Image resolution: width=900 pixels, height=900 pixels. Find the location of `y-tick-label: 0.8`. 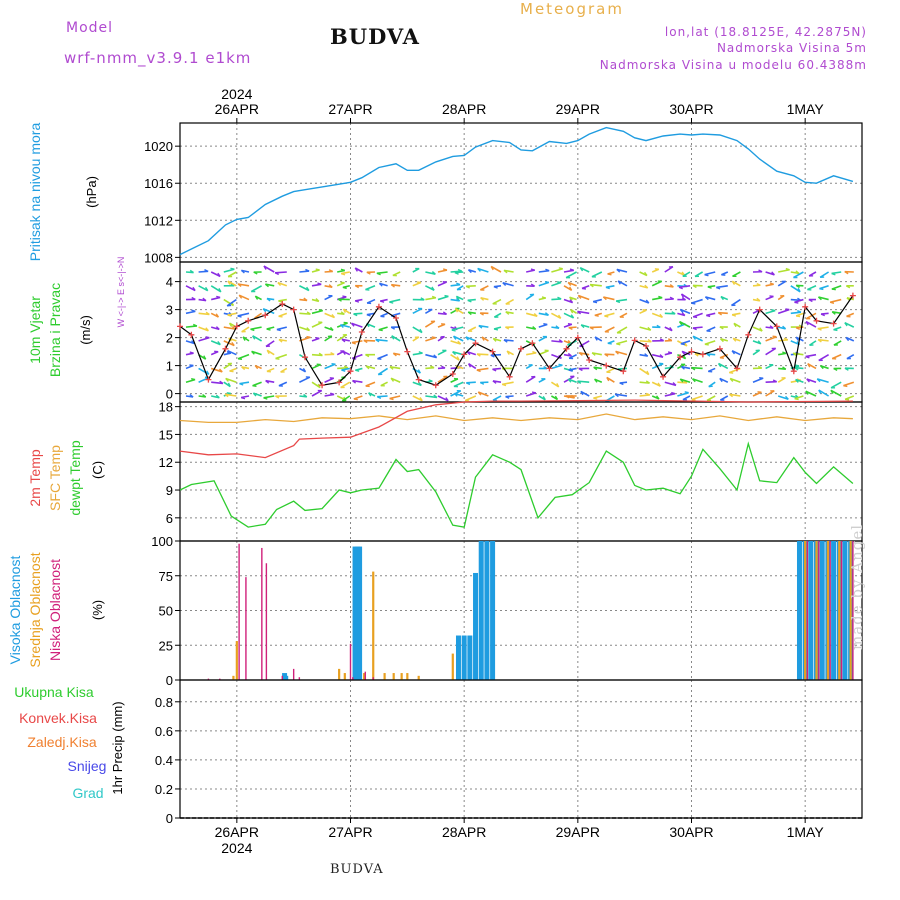

y-tick-label: 0.8 is located at coordinates (164, 702).